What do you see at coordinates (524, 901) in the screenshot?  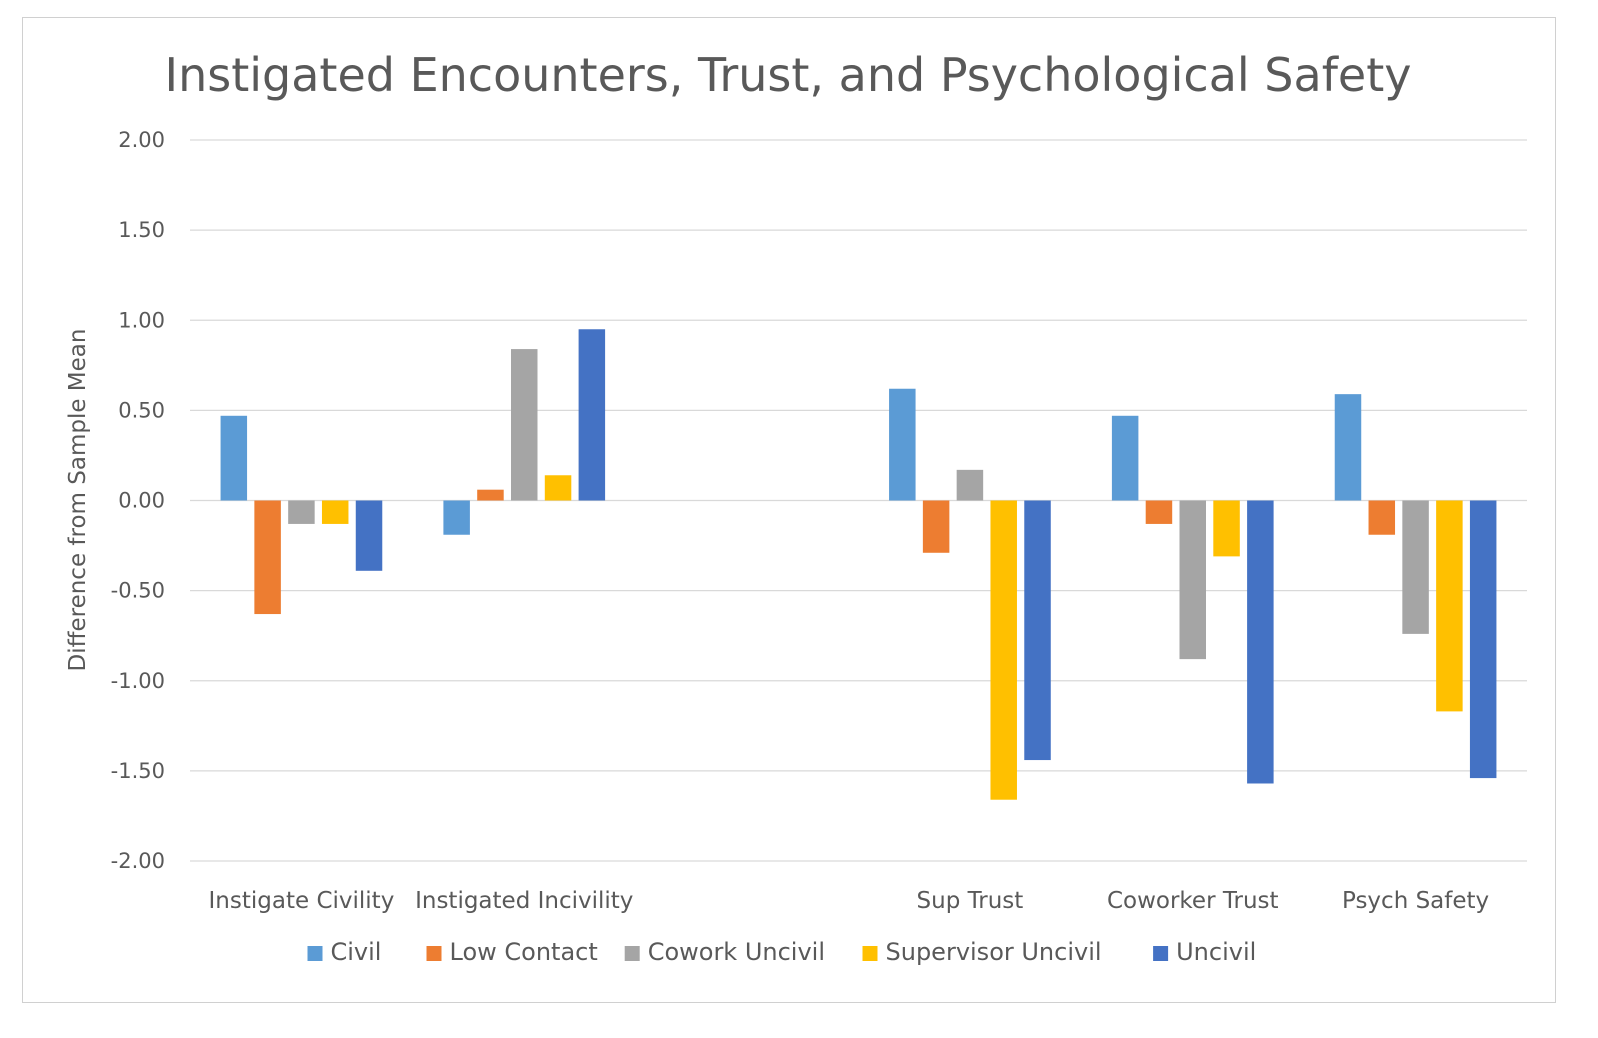 I see `x-category-label: Instigated Incivility` at bounding box center [524, 901].